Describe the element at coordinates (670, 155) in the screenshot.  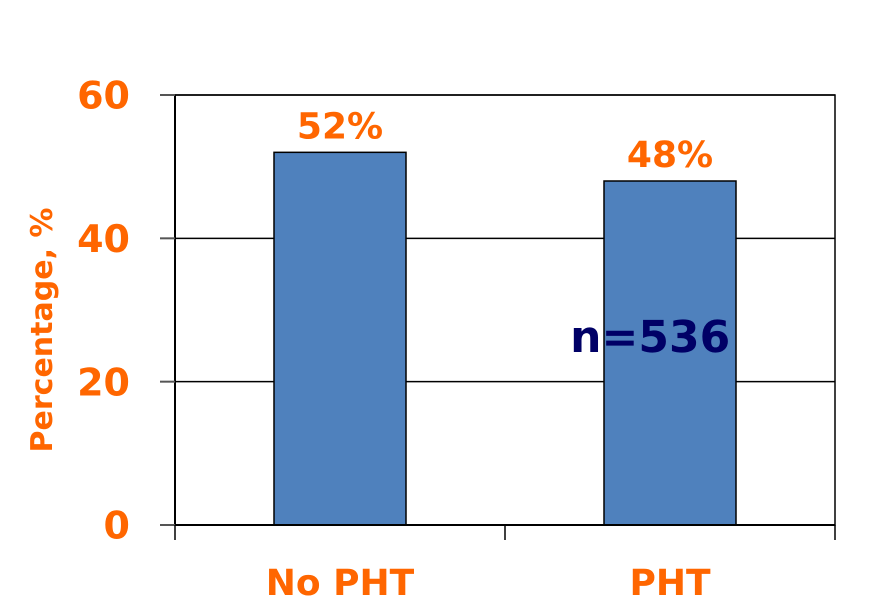
I see `data-label: 48%` at that location.